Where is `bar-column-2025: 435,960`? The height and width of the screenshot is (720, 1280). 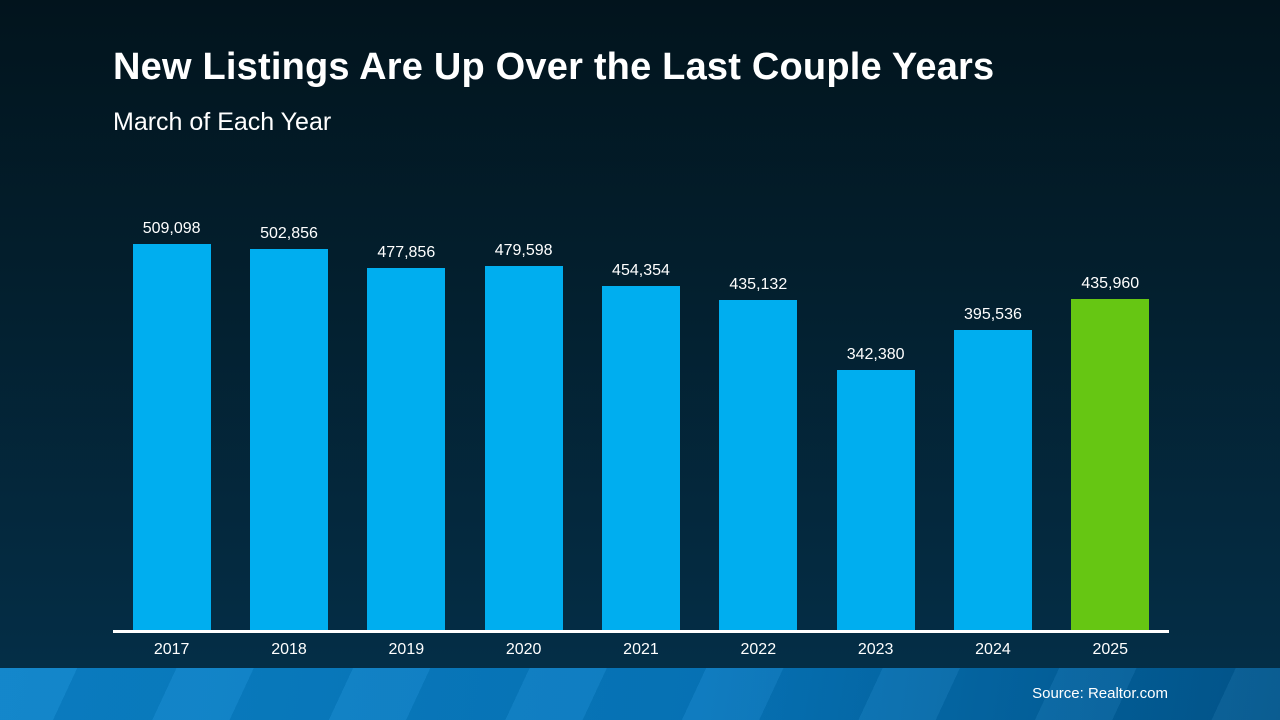 bar-column-2025: 435,960 is located at coordinates (1110, 415).